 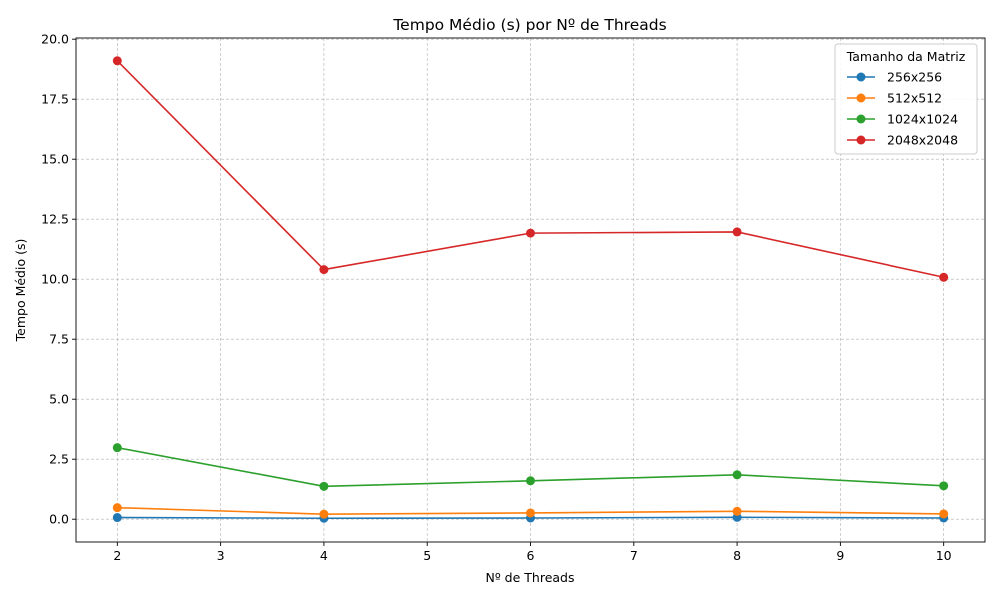 What do you see at coordinates (906, 56) in the screenshot?
I see `legend-title: Tamanho da Matriz` at bounding box center [906, 56].